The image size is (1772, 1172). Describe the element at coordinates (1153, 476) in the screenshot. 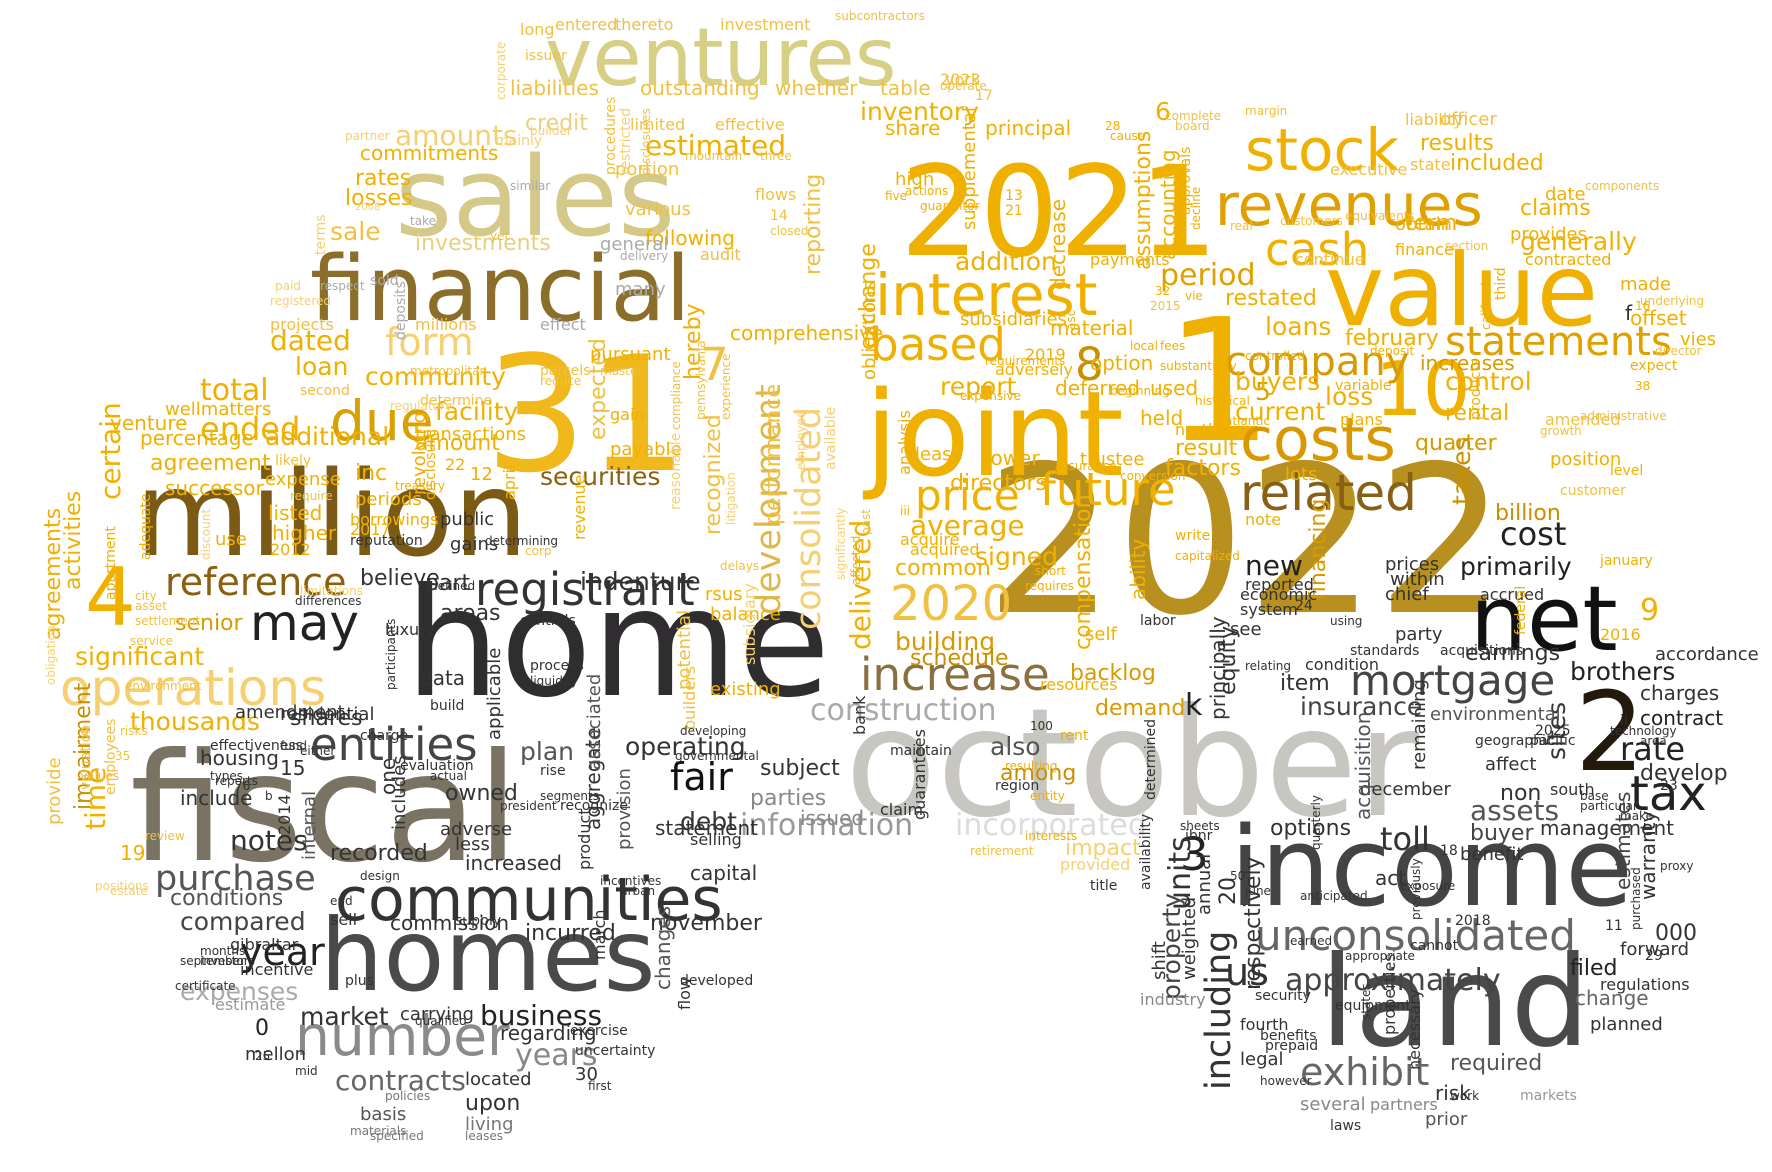

I see `word-conversion: conversion` at that location.